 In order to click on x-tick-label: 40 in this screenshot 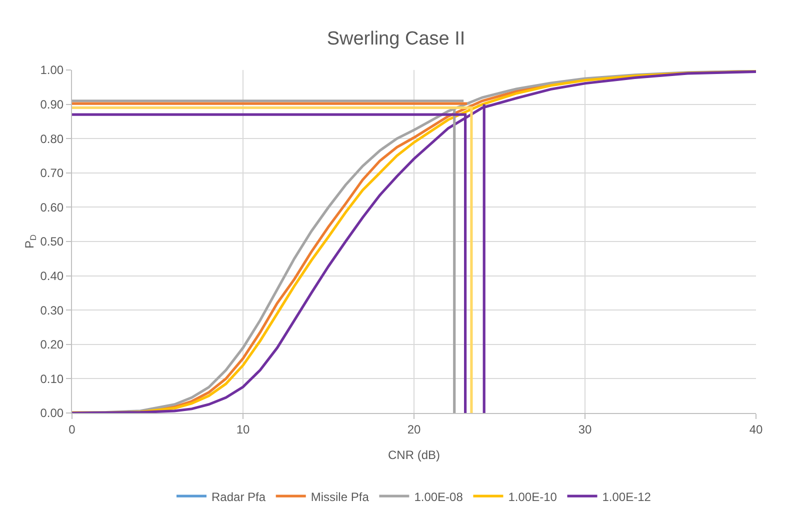, I will do `click(756, 429)`.